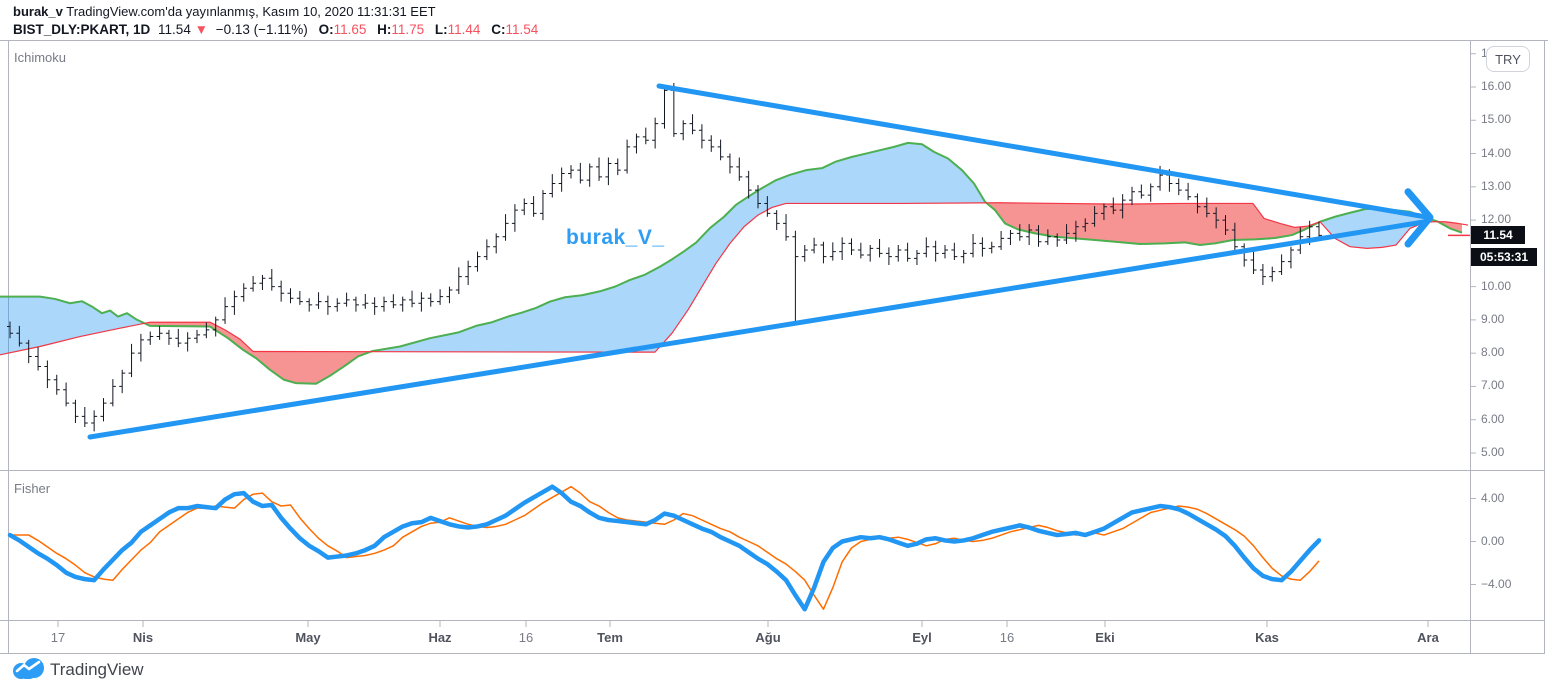 This screenshot has height=690, width=1548. I want to click on last-price-badge: 11.54, so click(1498, 235).